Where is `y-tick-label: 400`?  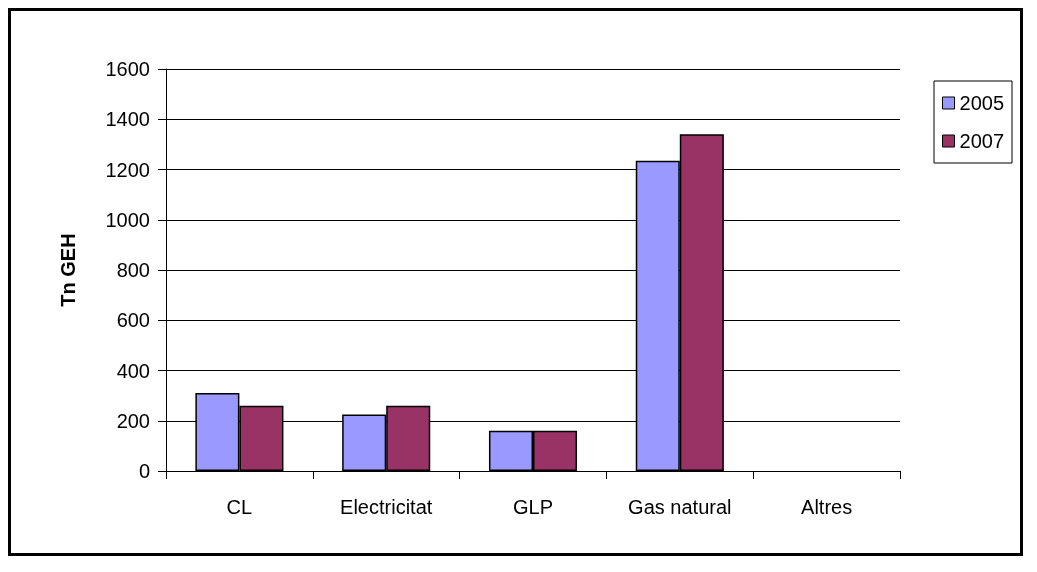
y-tick-label: 400 is located at coordinates (133, 370).